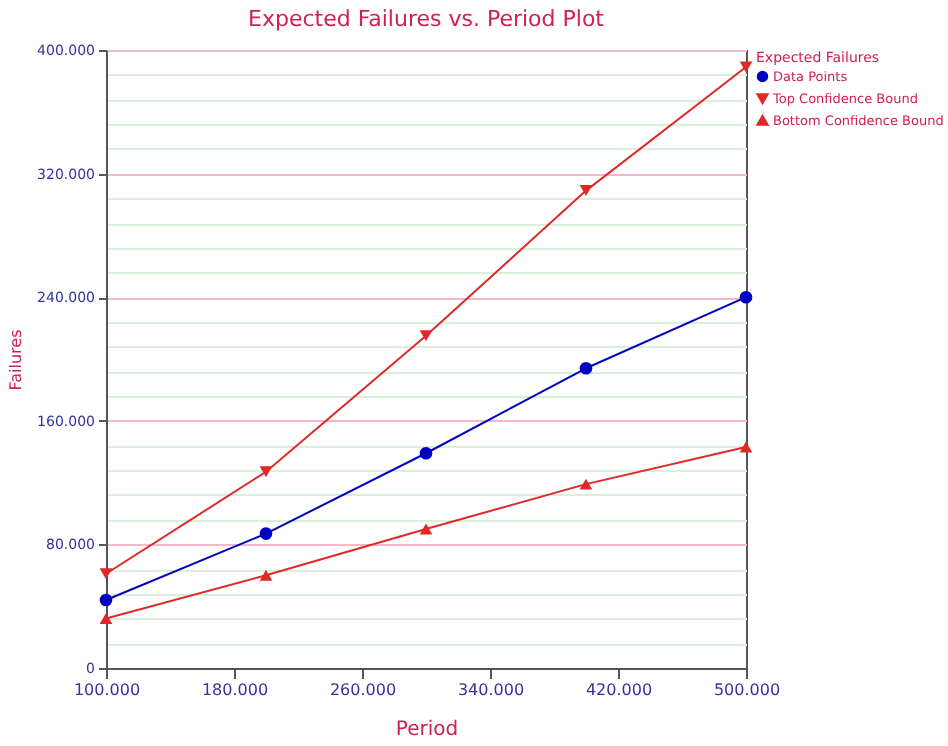 The width and height of the screenshot is (948, 746). Describe the element at coordinates (427, 730) in the screenshot. I see `x-axis-title: Period` at that location.